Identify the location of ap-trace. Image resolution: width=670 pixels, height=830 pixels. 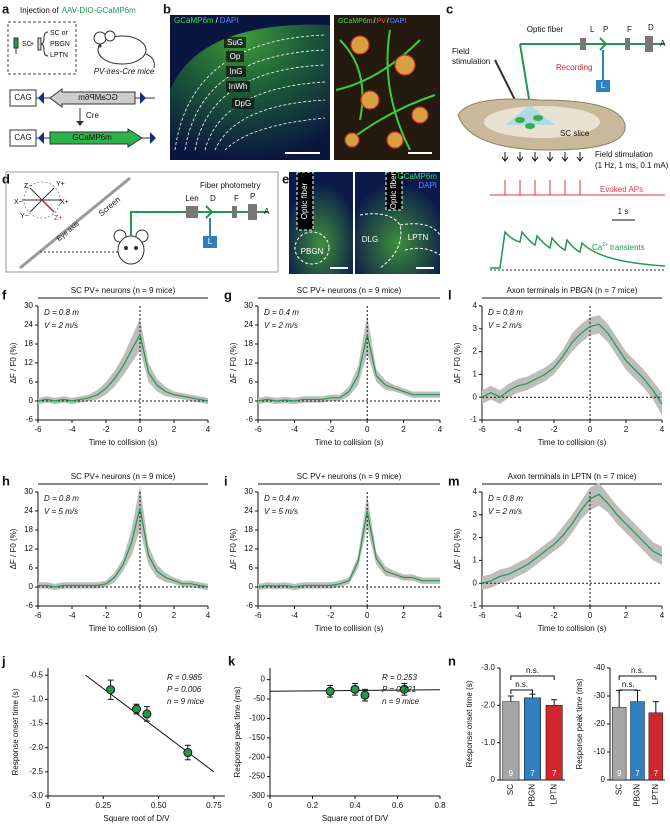
(577, 188).